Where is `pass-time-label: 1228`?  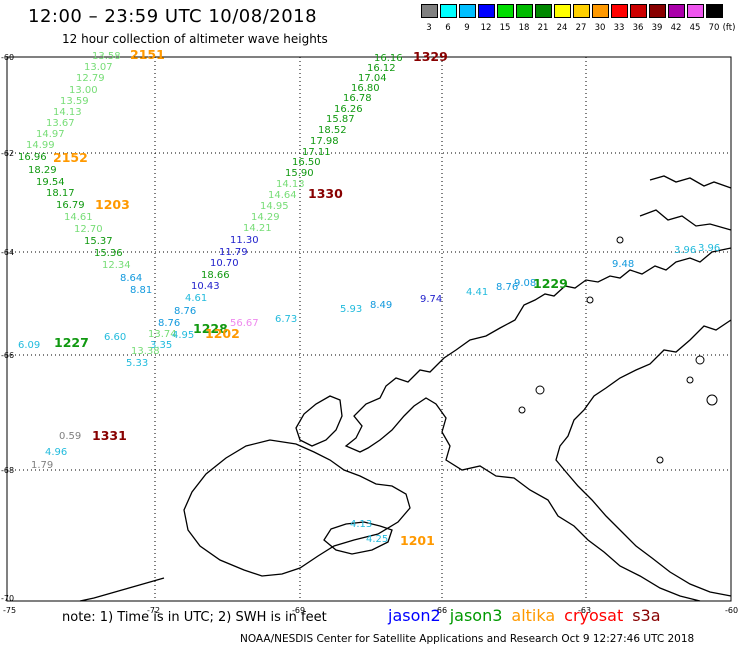
pass-time-label: 1228 is located at coordinates (210, 328).